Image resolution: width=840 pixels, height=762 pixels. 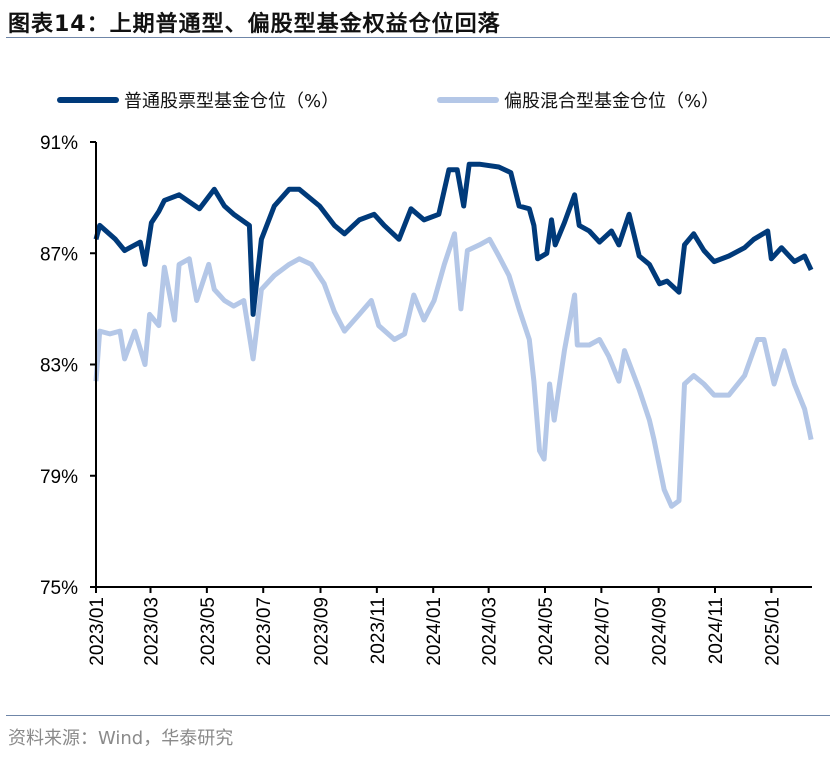 What do you see at coordinates (231, 101) in the screenshot?
I see `legend-label-1: 普通股票型基金仓位（%）` at bounding box center [231, 101].